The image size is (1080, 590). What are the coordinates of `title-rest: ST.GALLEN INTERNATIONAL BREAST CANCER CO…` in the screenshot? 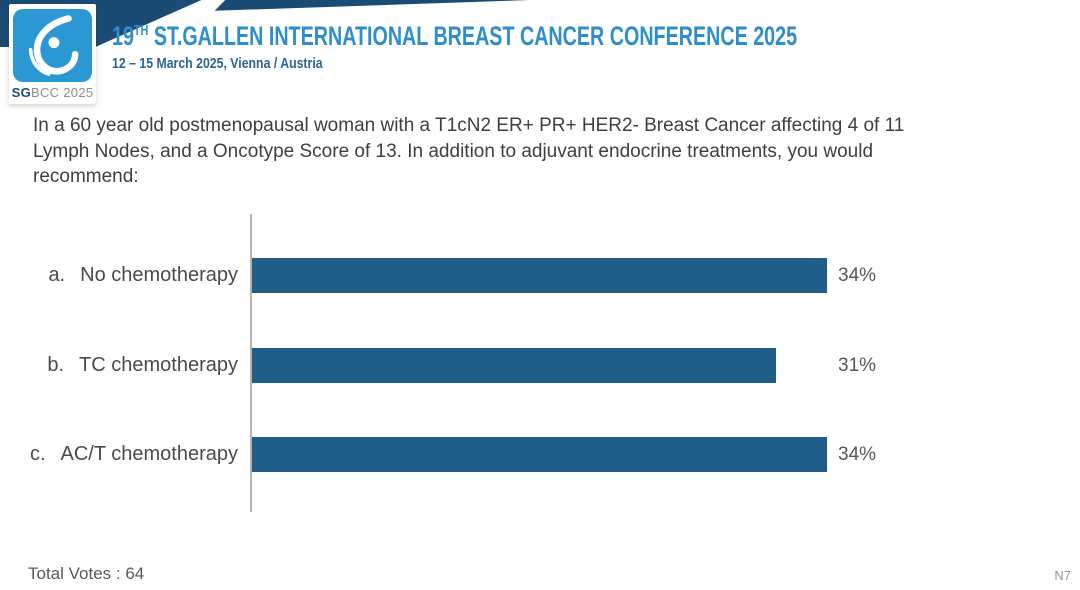 It's located at (473, 36).